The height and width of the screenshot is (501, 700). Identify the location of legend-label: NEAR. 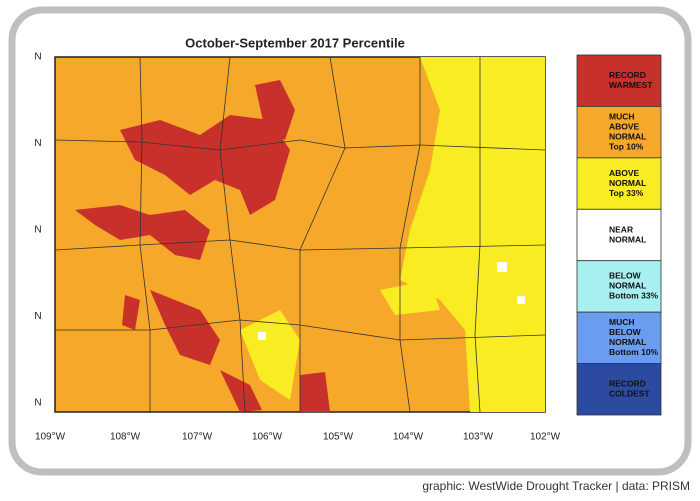
(621, 229).